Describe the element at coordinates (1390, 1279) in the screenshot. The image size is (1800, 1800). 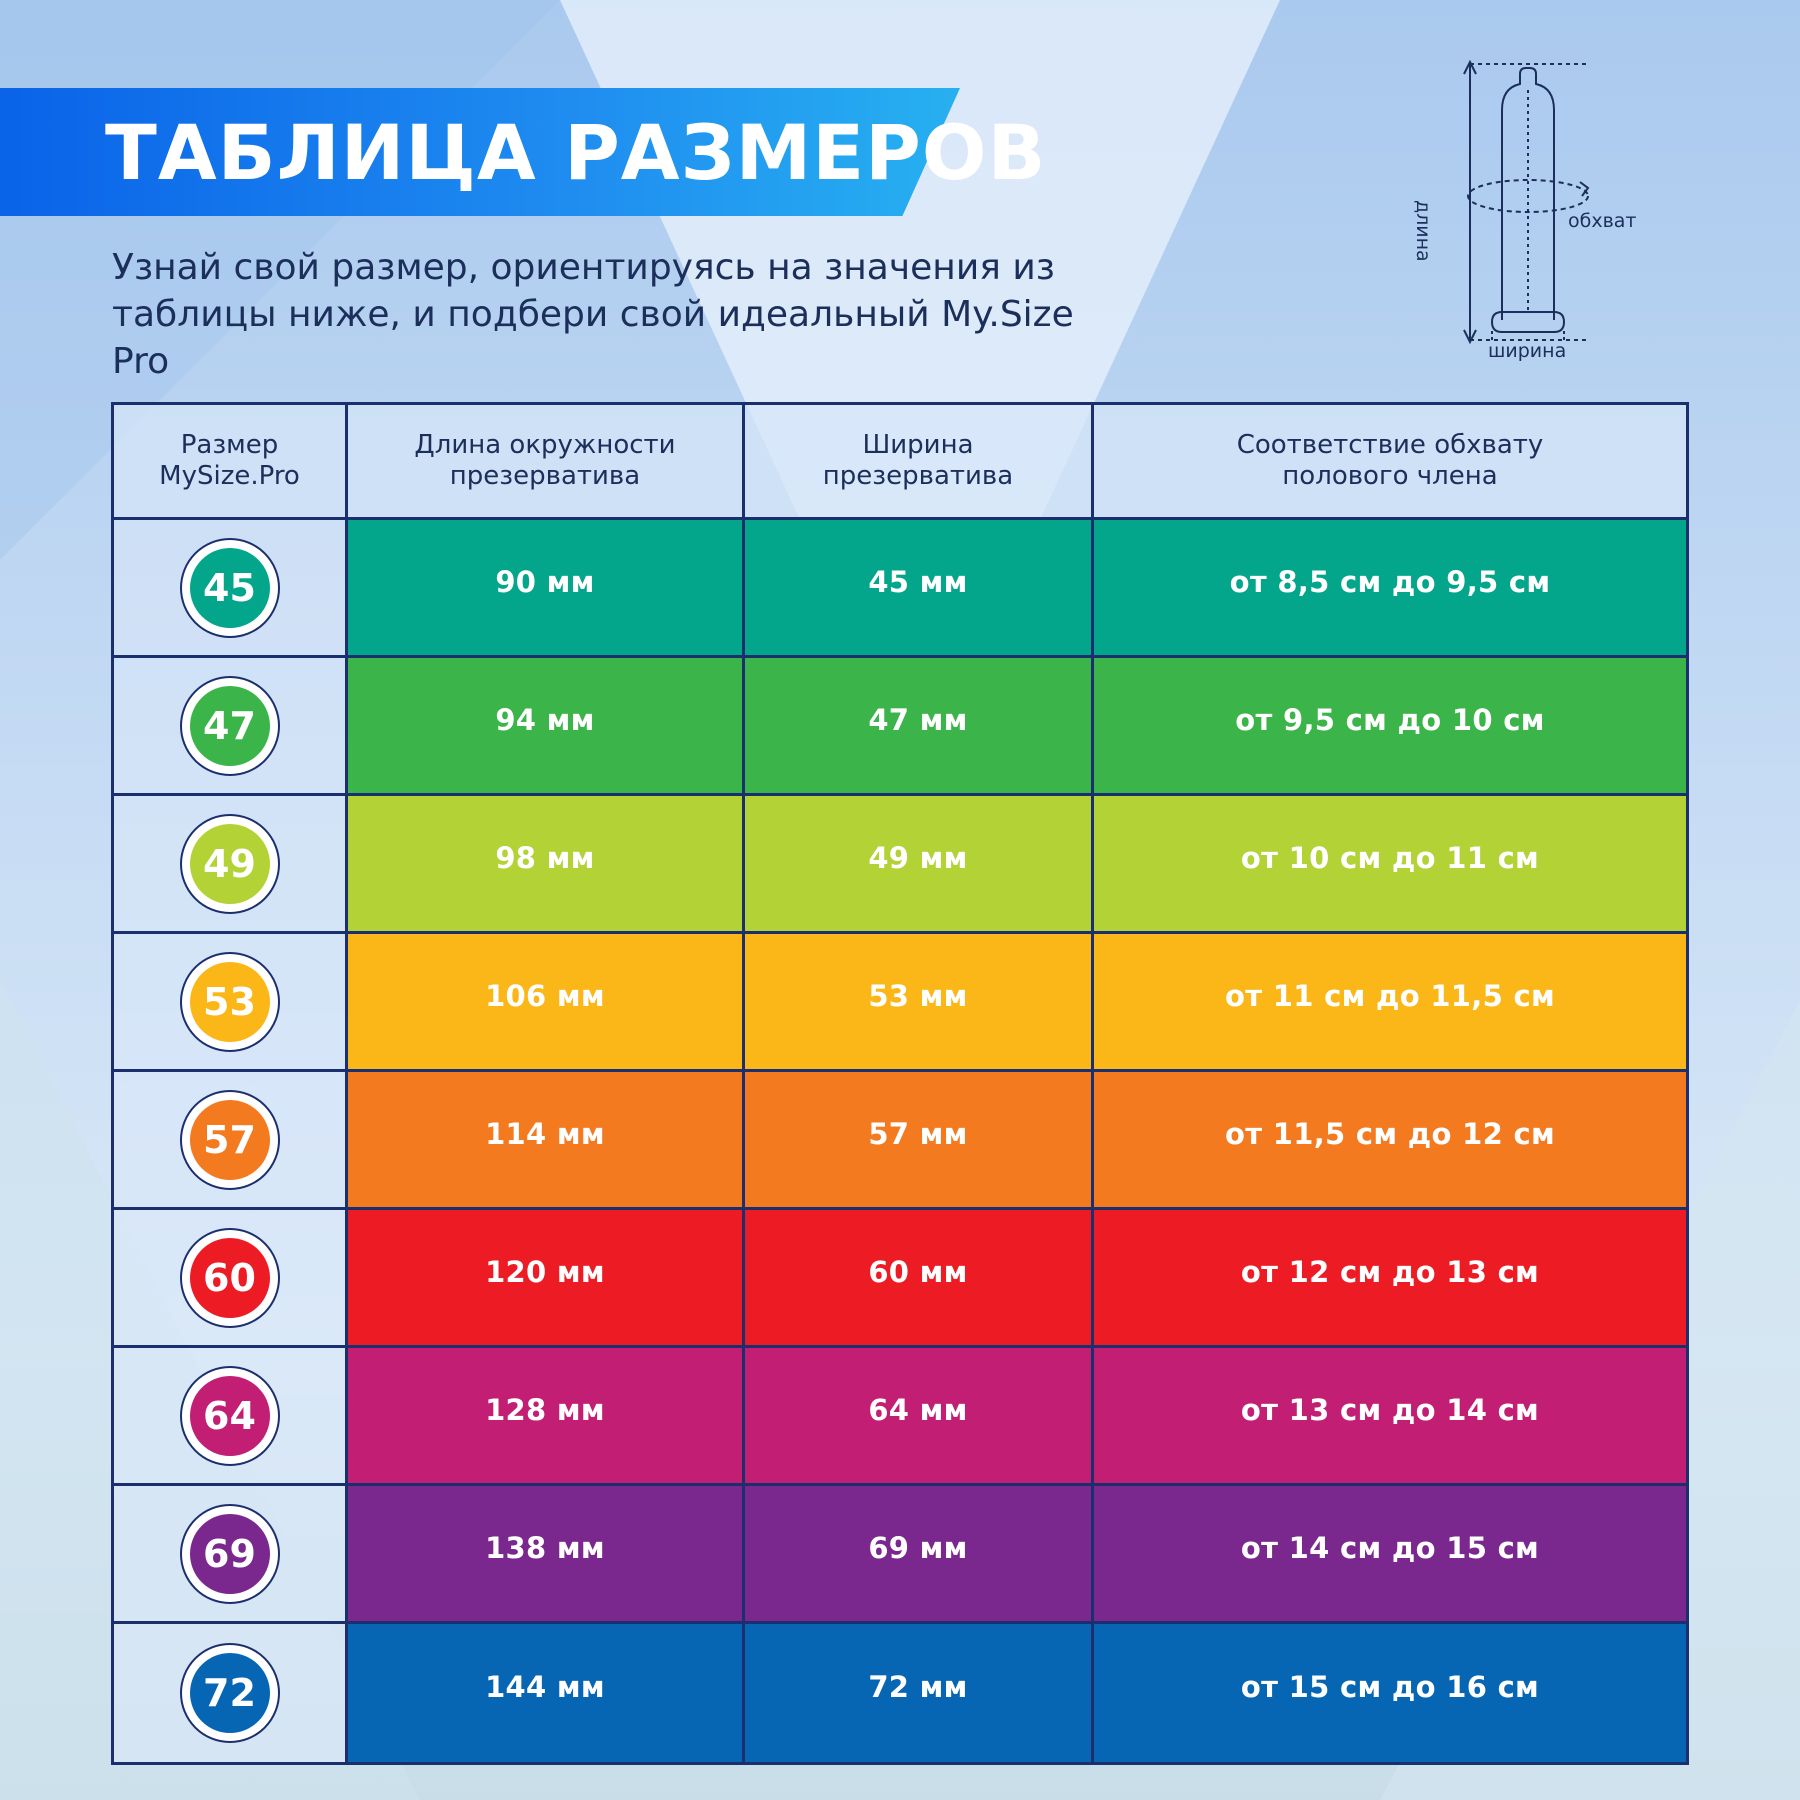
I see `girth-cell: от 12 см до 13 см` at that location.